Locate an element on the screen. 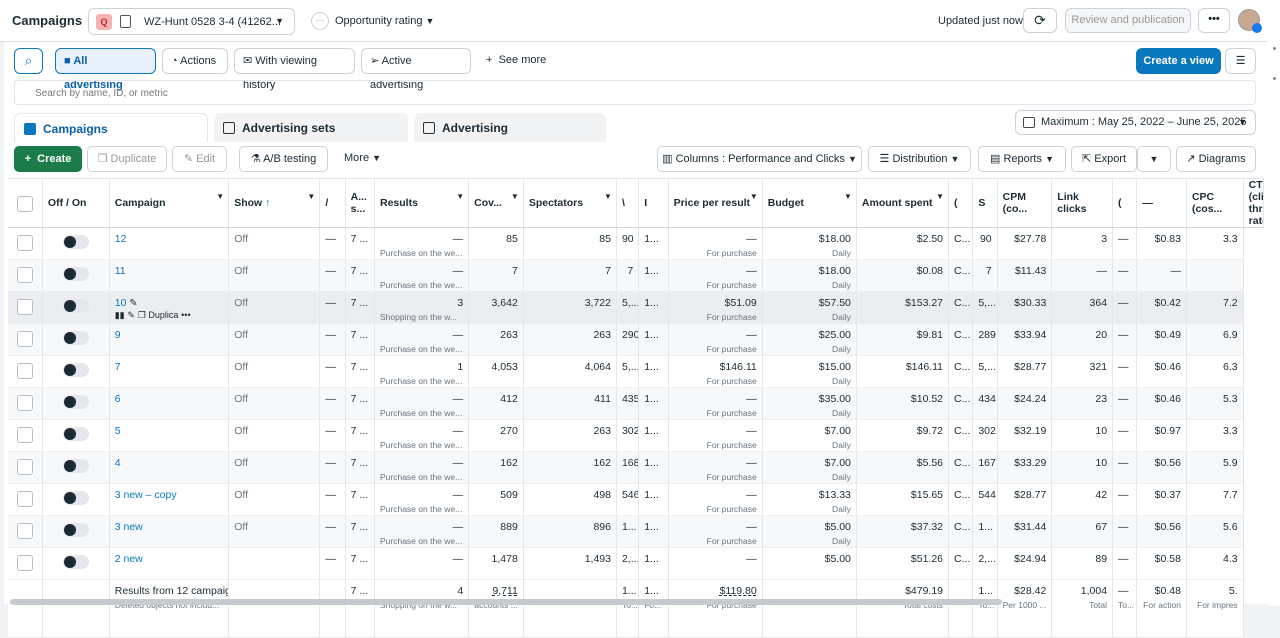 The width and height of the screenshot is (1280, 638). more-icon: ••• is located at coordinates (186, 315).